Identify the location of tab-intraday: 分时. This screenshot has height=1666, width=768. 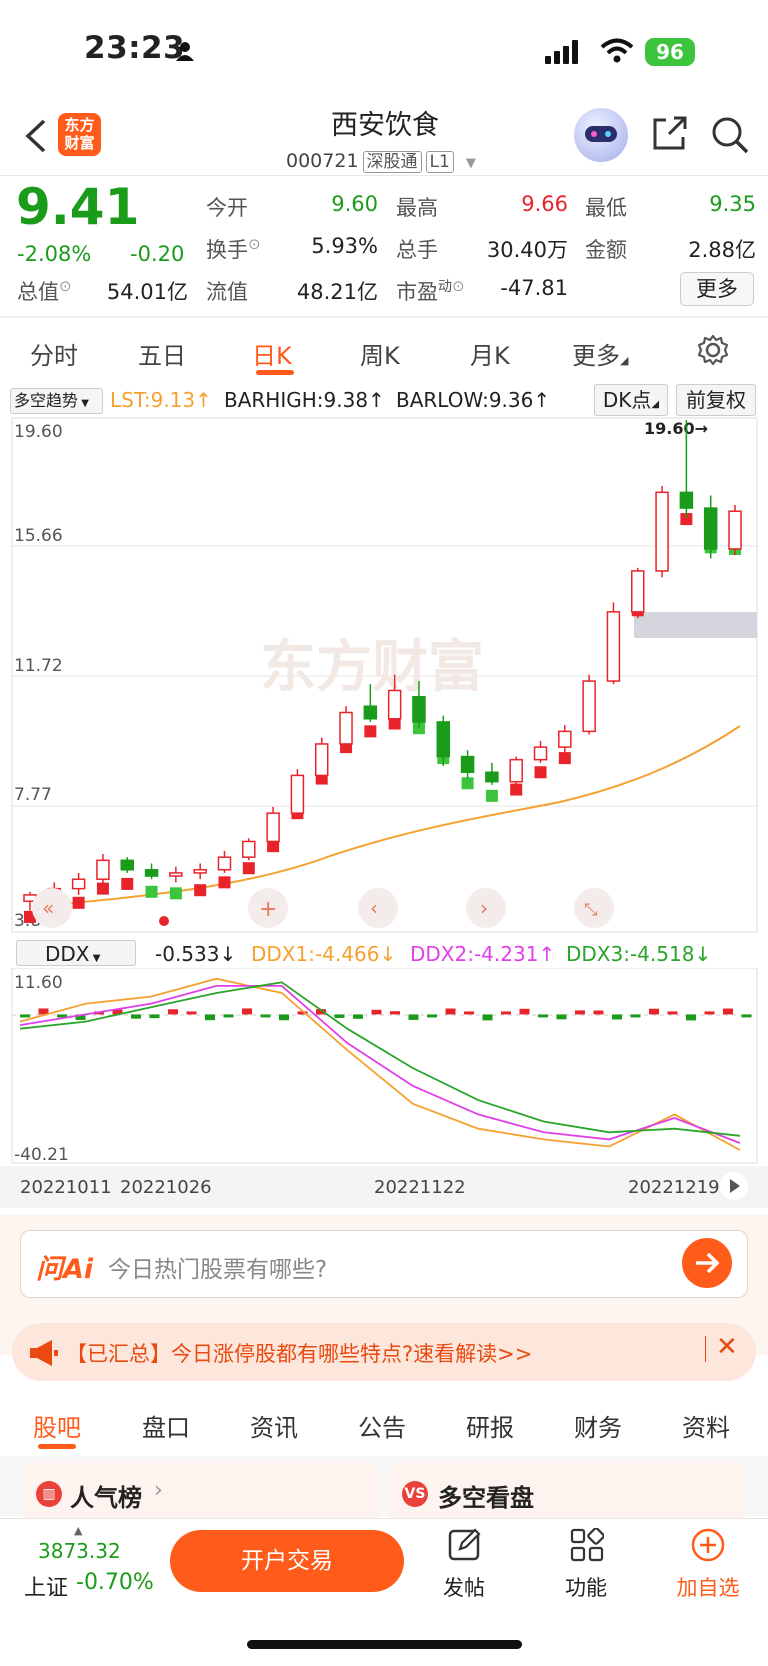
(54, 356).